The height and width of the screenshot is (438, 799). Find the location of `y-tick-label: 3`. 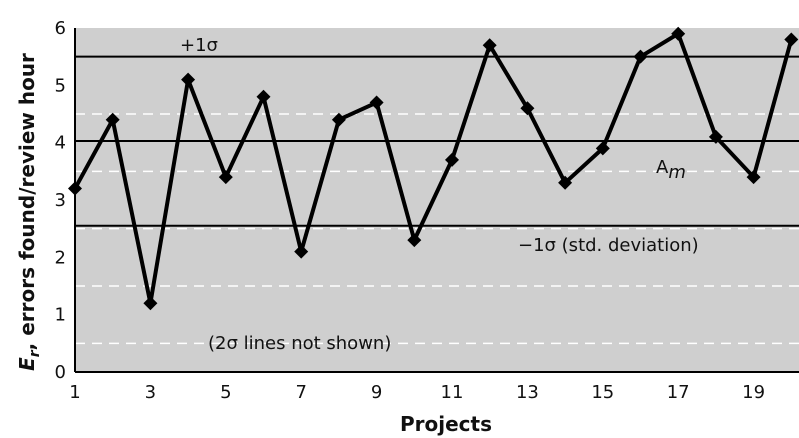

y-tick-label: 3 is located at coordinates (60, 200).